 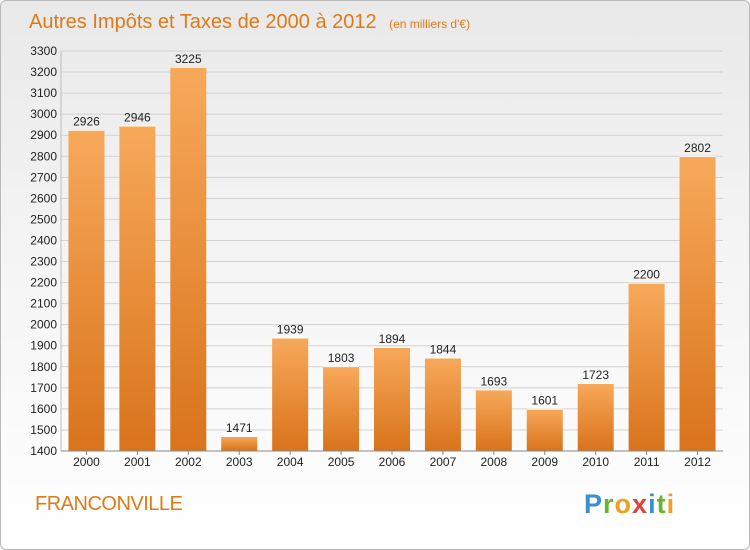 I want to click on value-label: 1844, so click(x=443, y=350).